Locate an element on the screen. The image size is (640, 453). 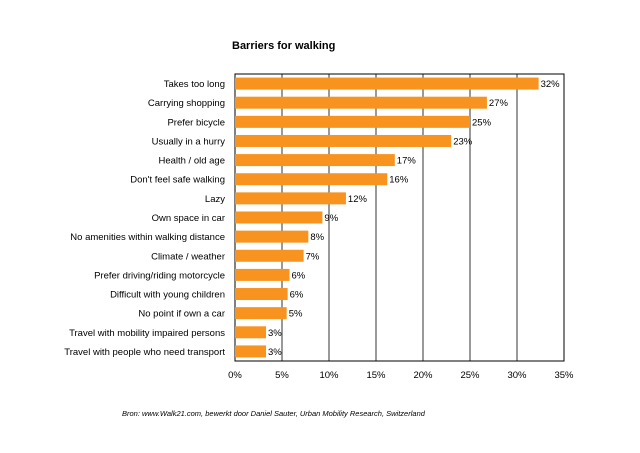
category-label: Travel with people who need transport is located at coordinates (144, 352).